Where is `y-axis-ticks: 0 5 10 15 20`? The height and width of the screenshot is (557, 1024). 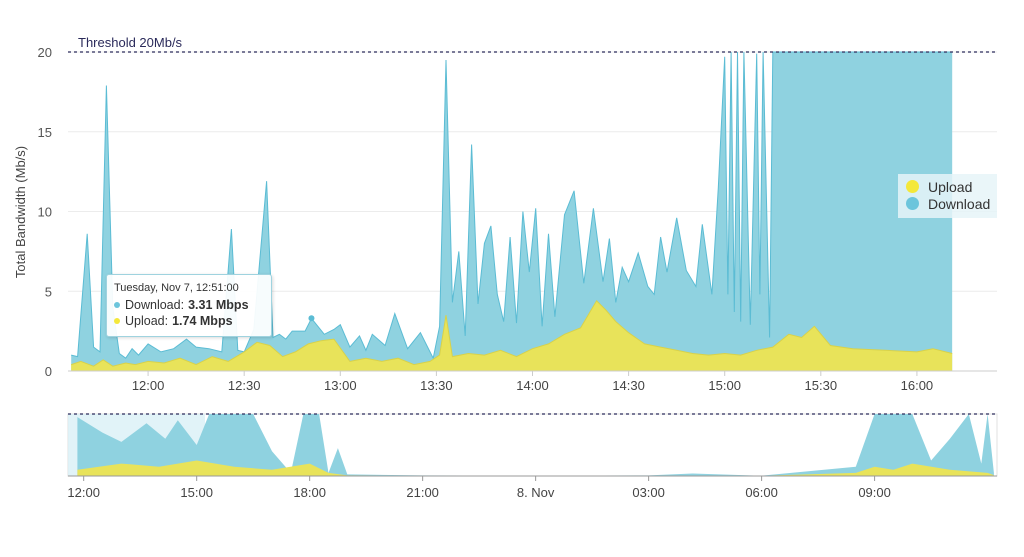 y-axis-ticks: 0 5 10 15 20 is located at coordinates (45, 212).